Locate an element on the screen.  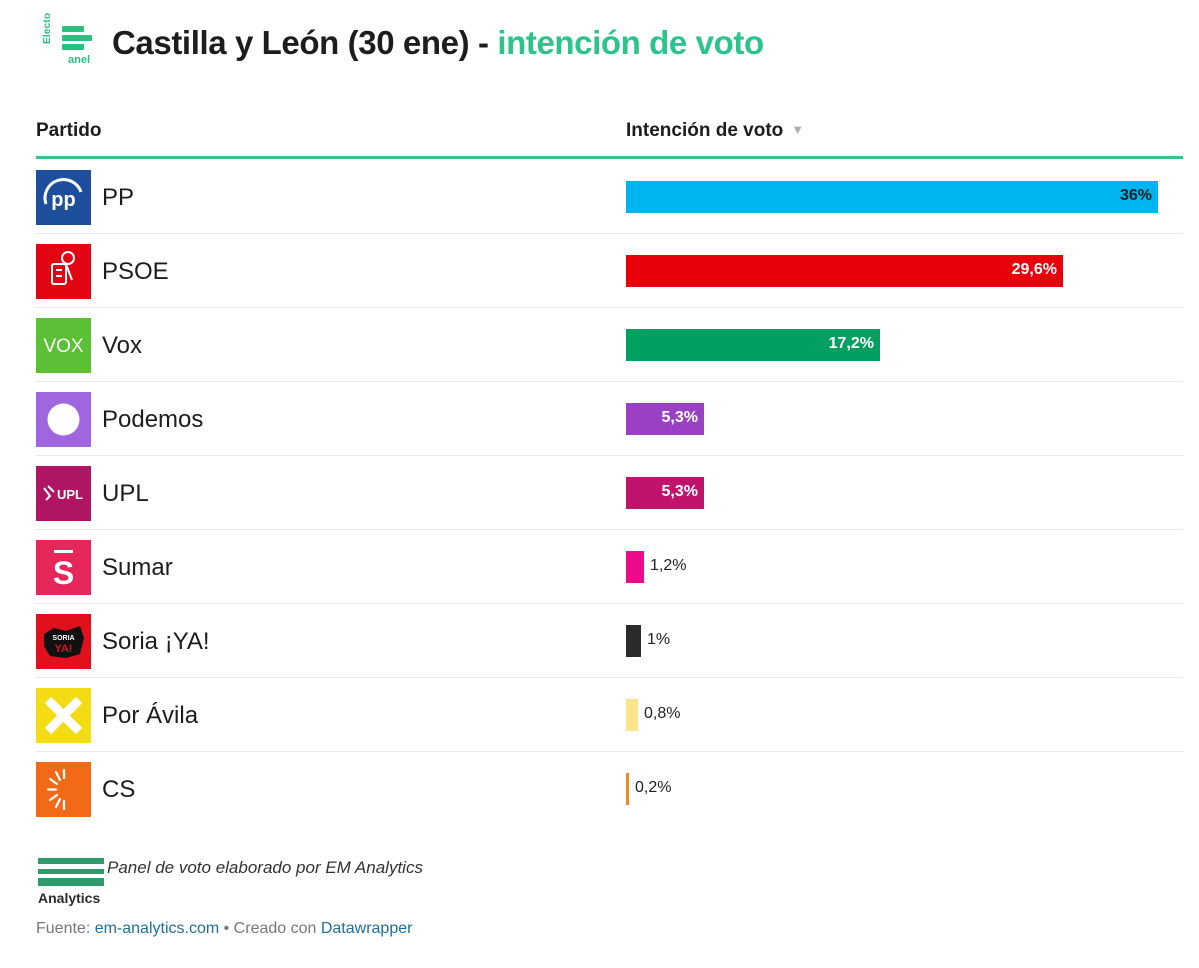
por-avila-logo-icon is located at coordinates (63, 715).